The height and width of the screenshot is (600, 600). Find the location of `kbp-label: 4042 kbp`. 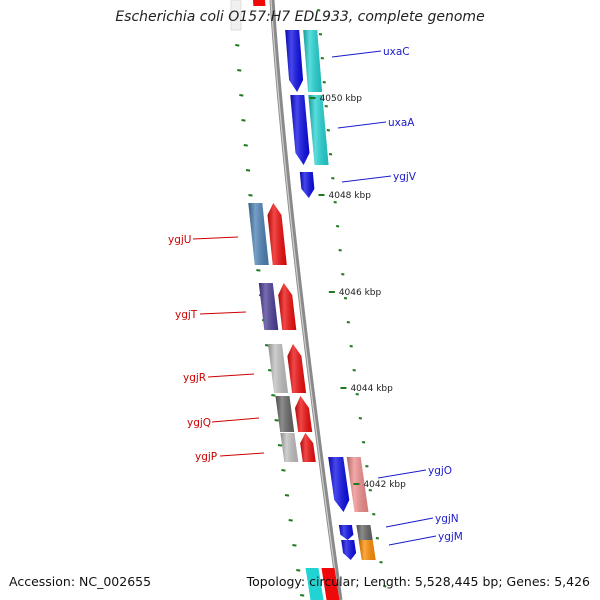

kbp-label: 4042 kbp is located at coordinates (384, 485).